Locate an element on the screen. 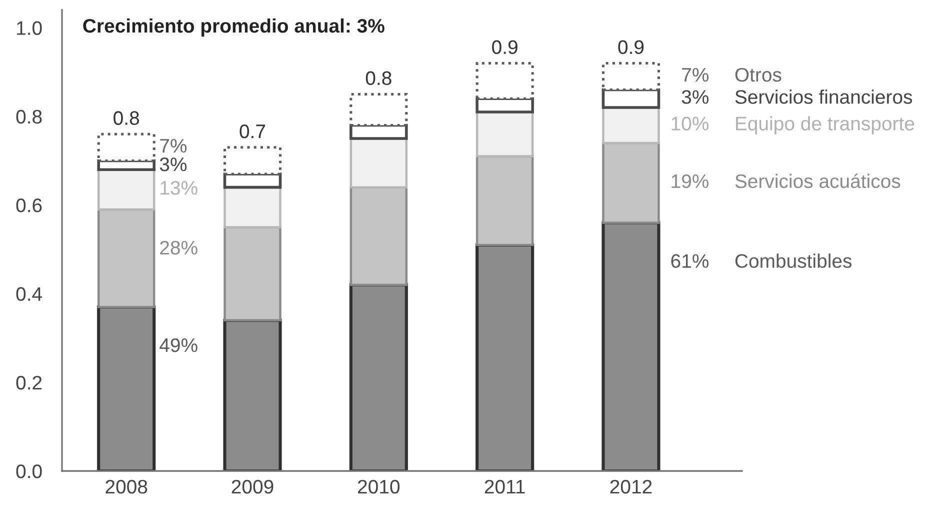 Image resolution: width=948 pixels, height=506 pixels. x-tick-label: 2009 is located at coordinates (253, 487).